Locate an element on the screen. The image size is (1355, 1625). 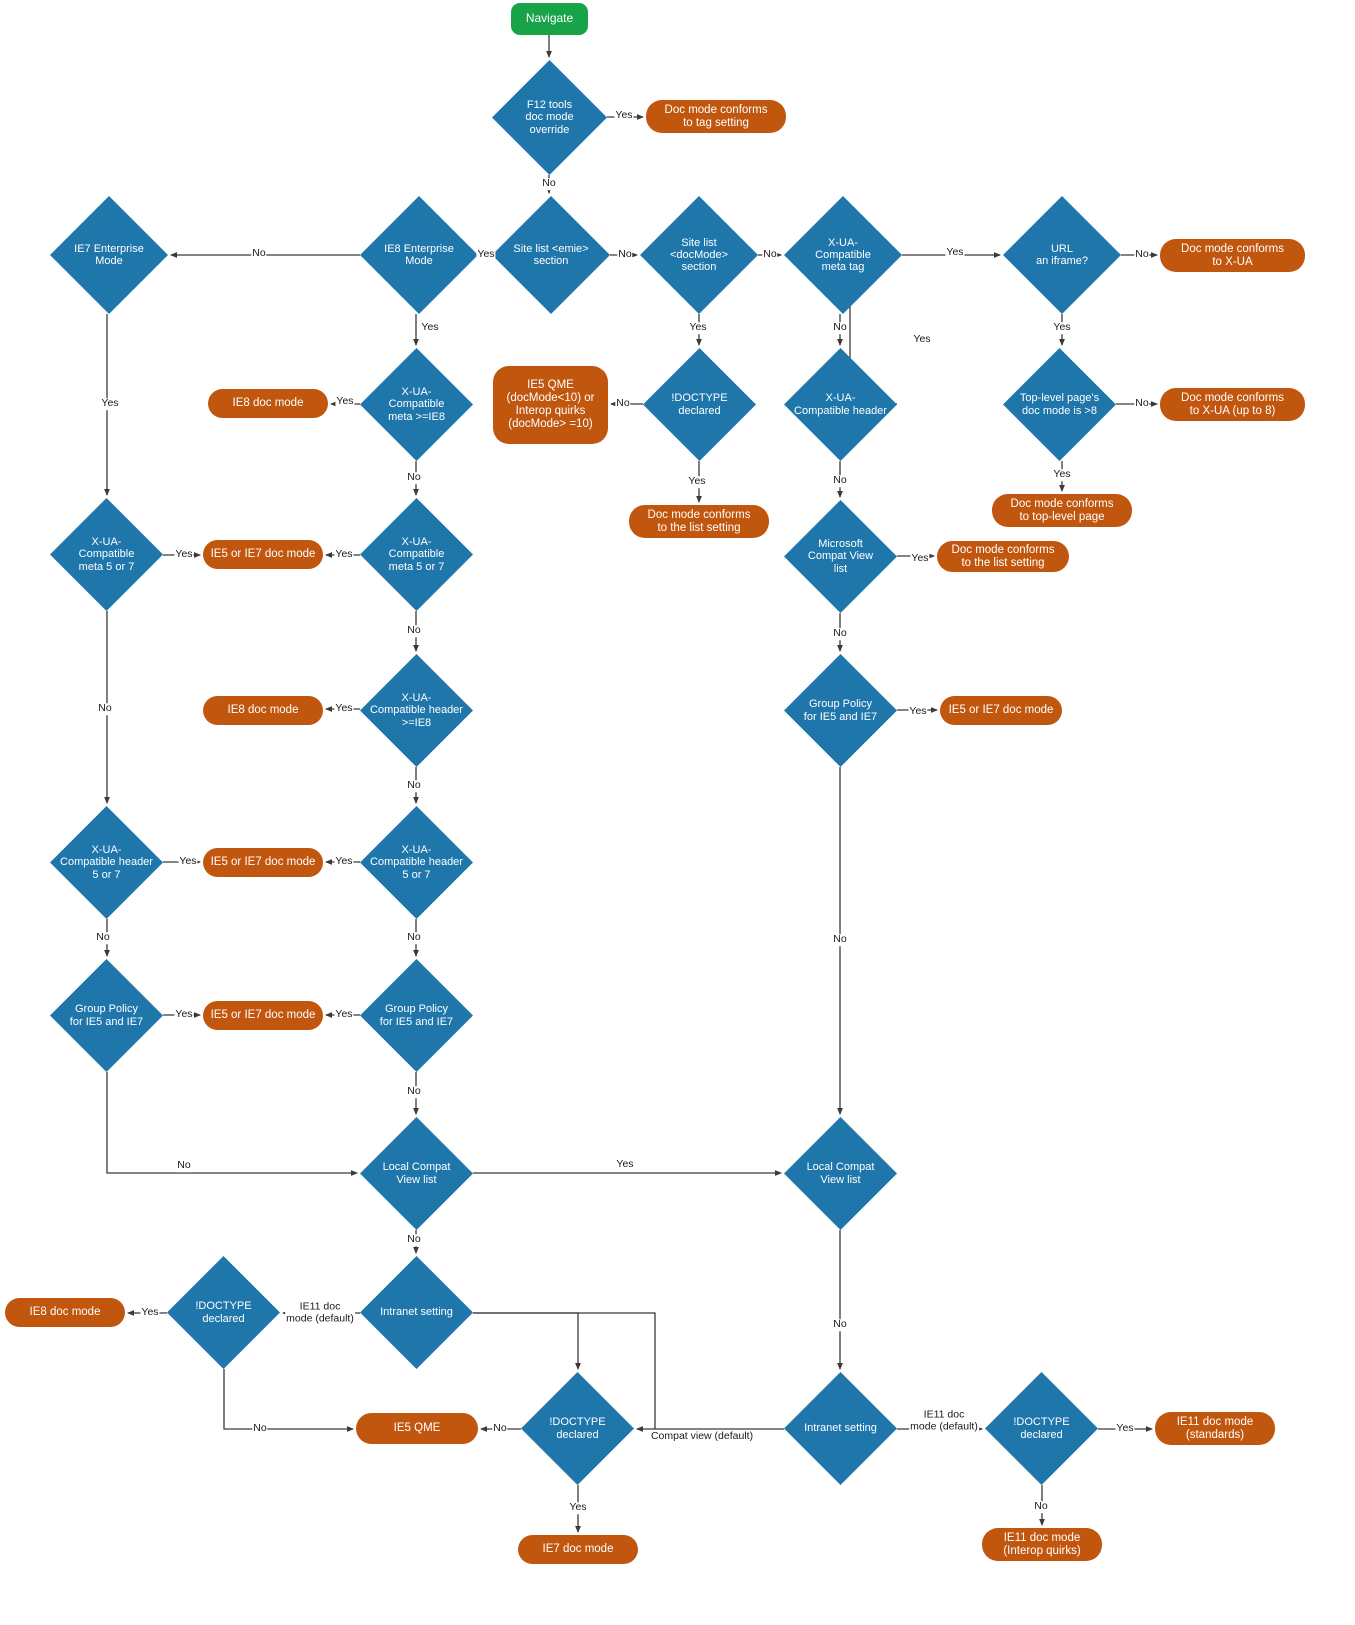
node-ie5-ie7-right: IE5 or IE7 doc mode is located at coordinates (1001, 710).